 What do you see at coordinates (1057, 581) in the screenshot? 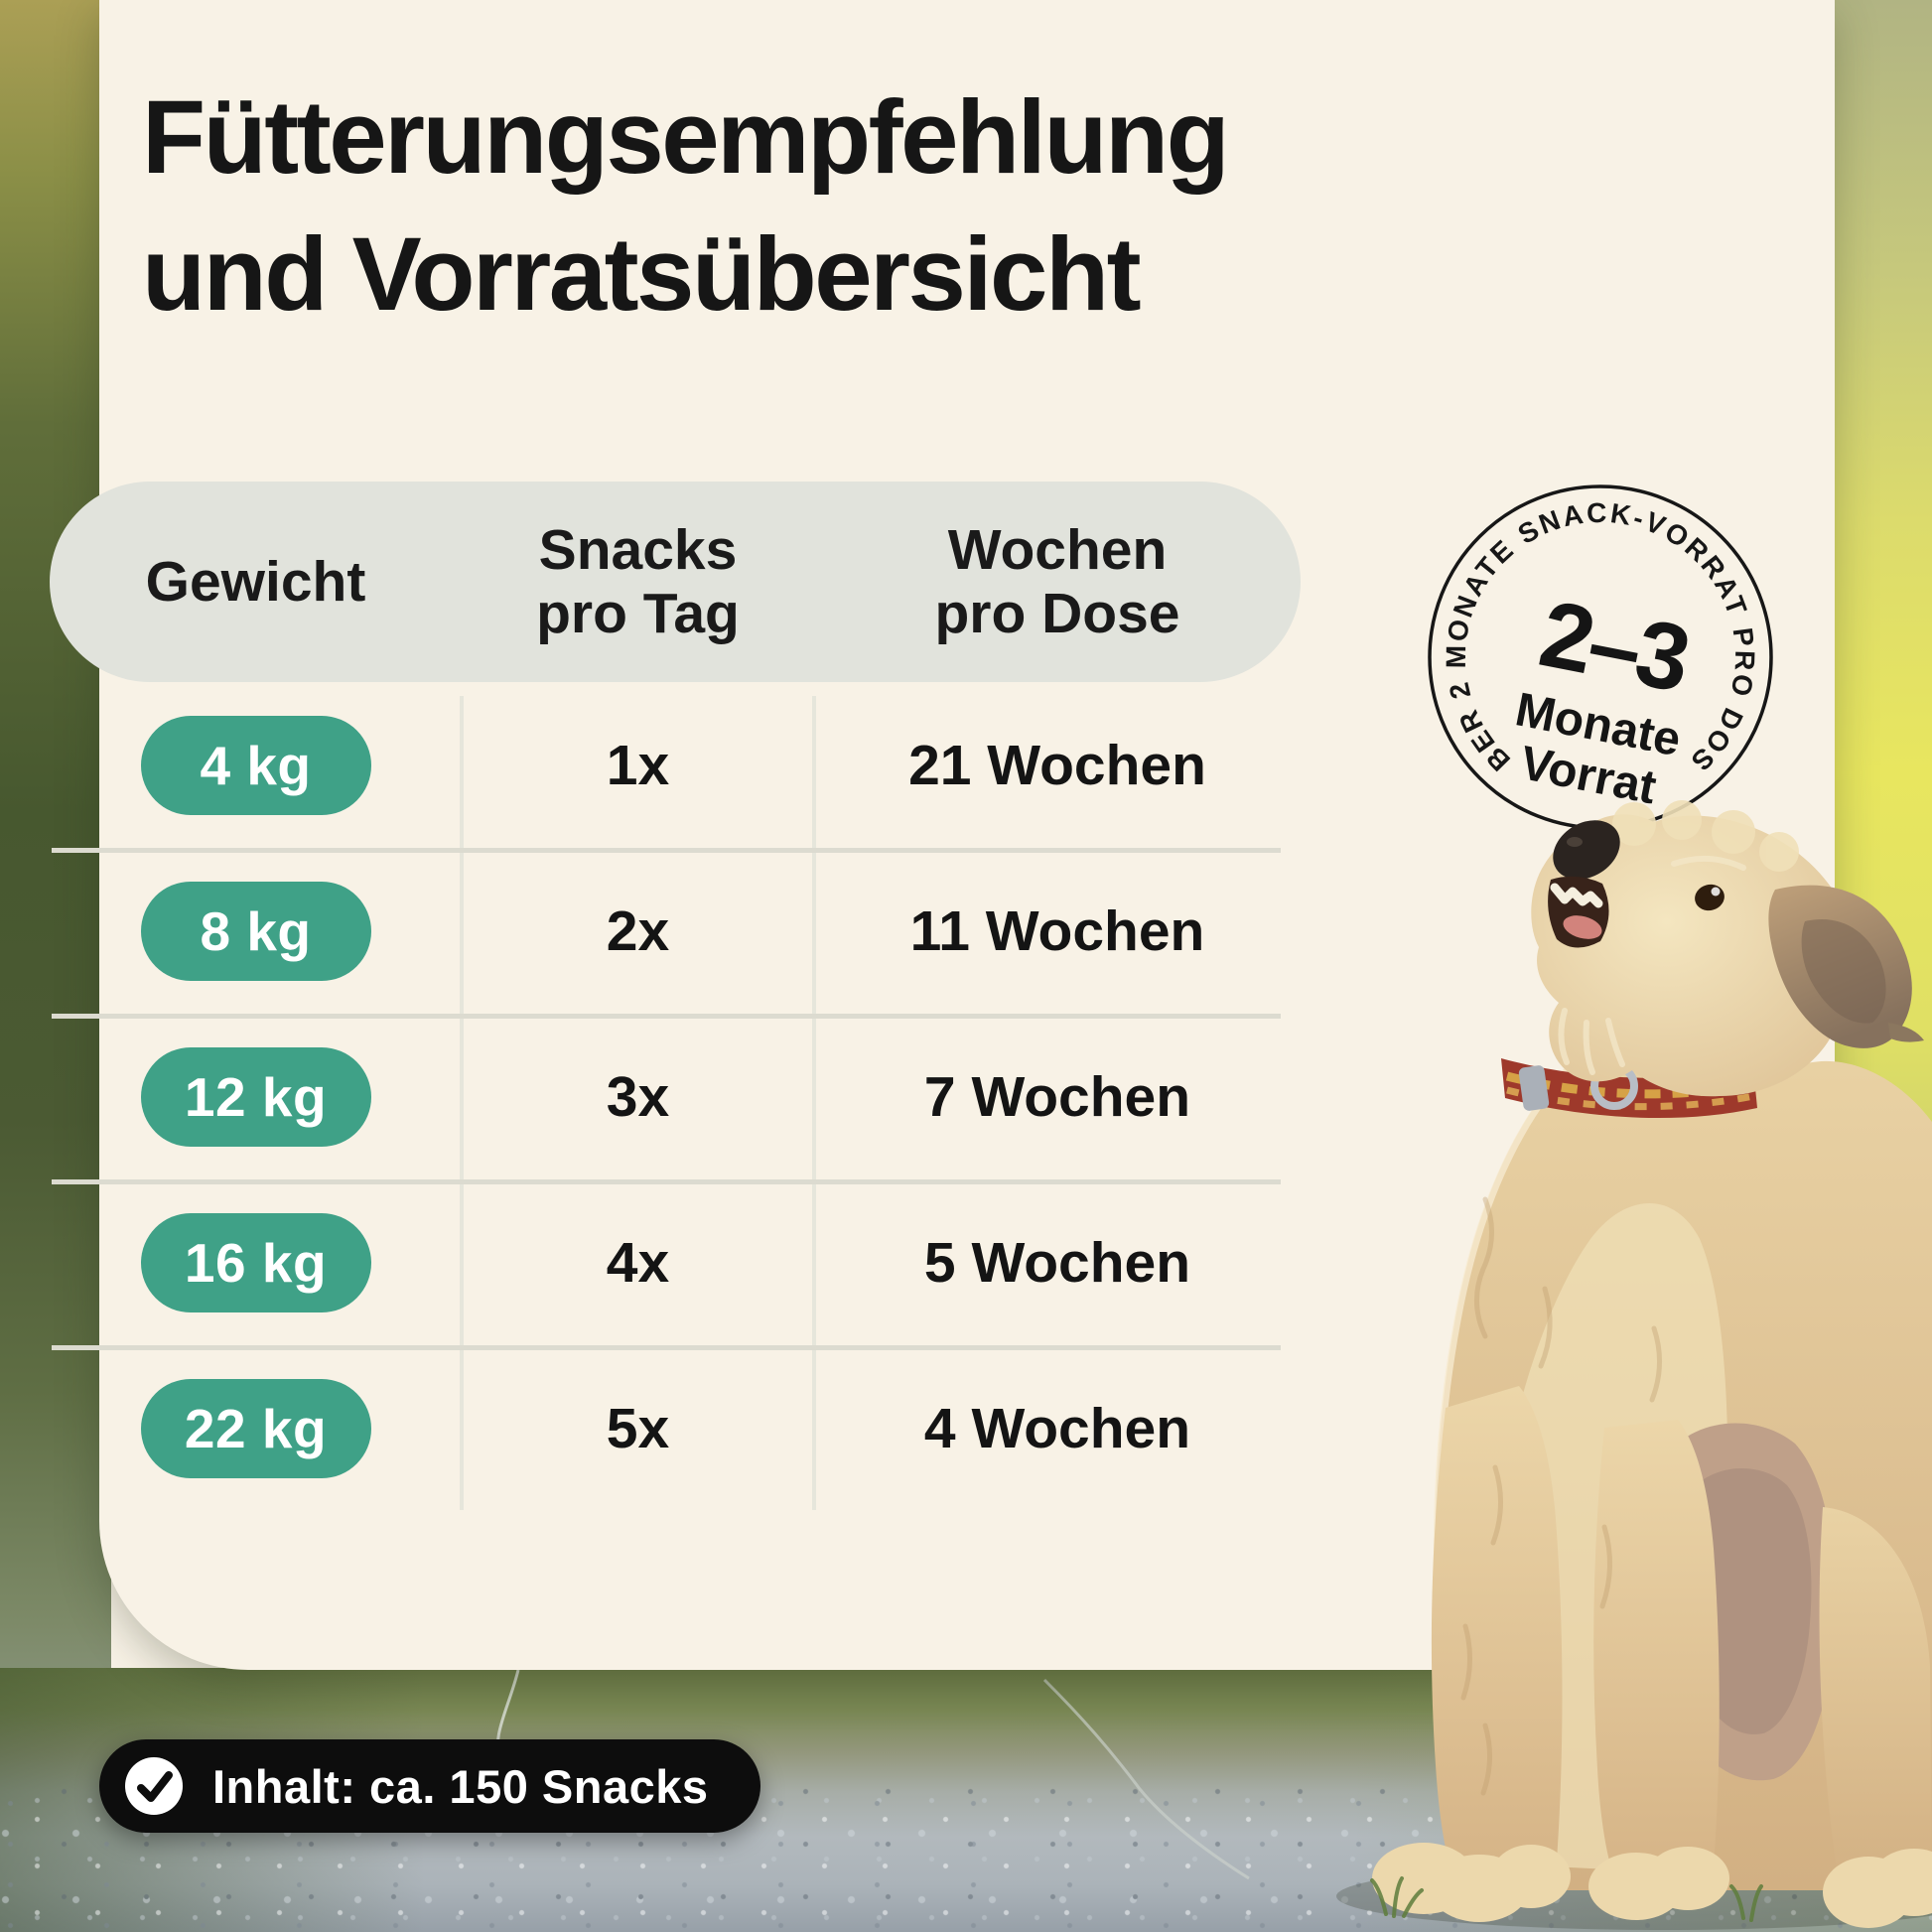
I see `column-header-weeks-per-can: Wochen pro Dose` at bounding box center [1057, 581].